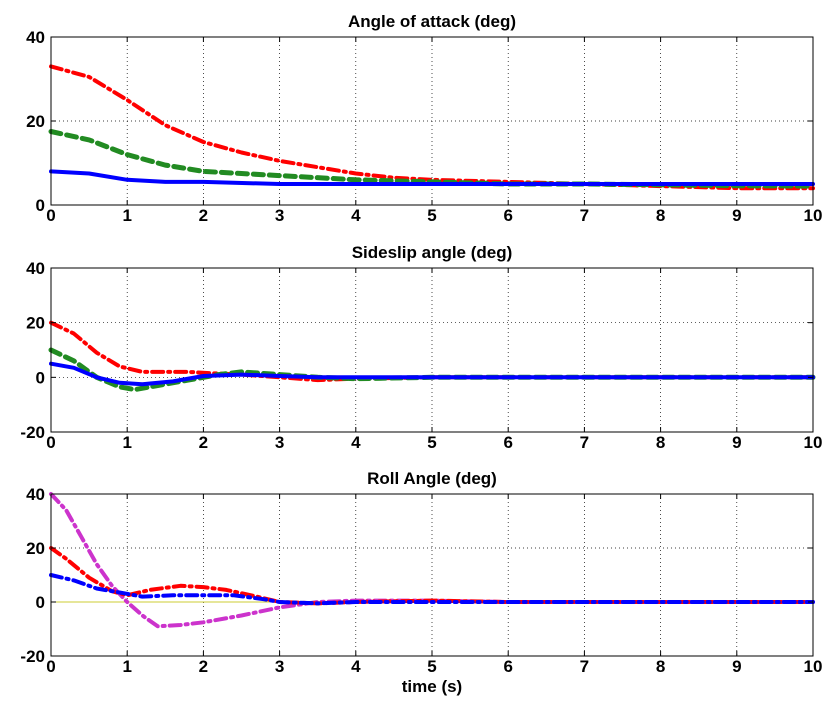 The height and width of the screenshot is (715, 829). I want to click on subplot-title: Sideslip angle (deg), so click(432, 252).